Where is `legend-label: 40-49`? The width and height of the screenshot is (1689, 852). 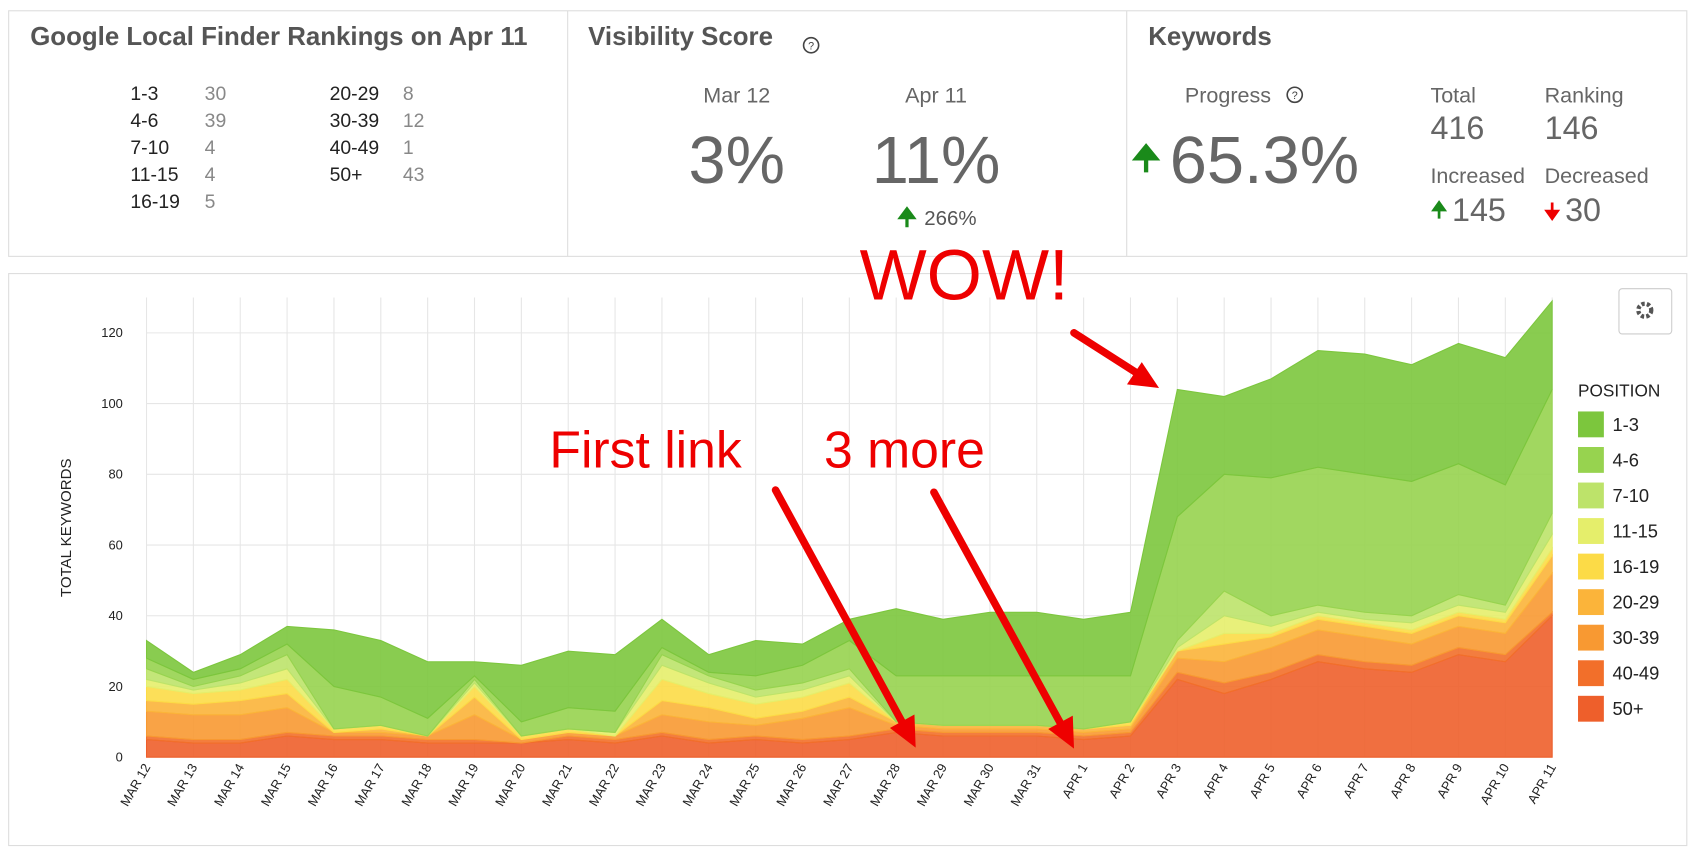
legend-label: 40-49 is located at coordinates (1635, 673).